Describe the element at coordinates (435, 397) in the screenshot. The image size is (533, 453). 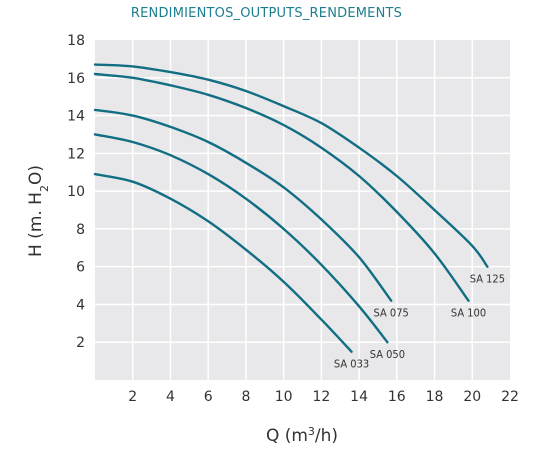
I see `x-tick-label: 18` at that location.